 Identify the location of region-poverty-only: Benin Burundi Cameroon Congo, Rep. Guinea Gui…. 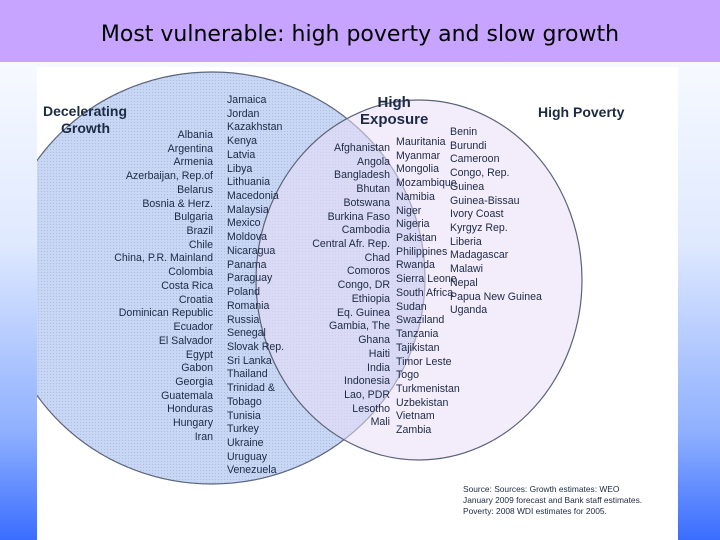
(496, 222).